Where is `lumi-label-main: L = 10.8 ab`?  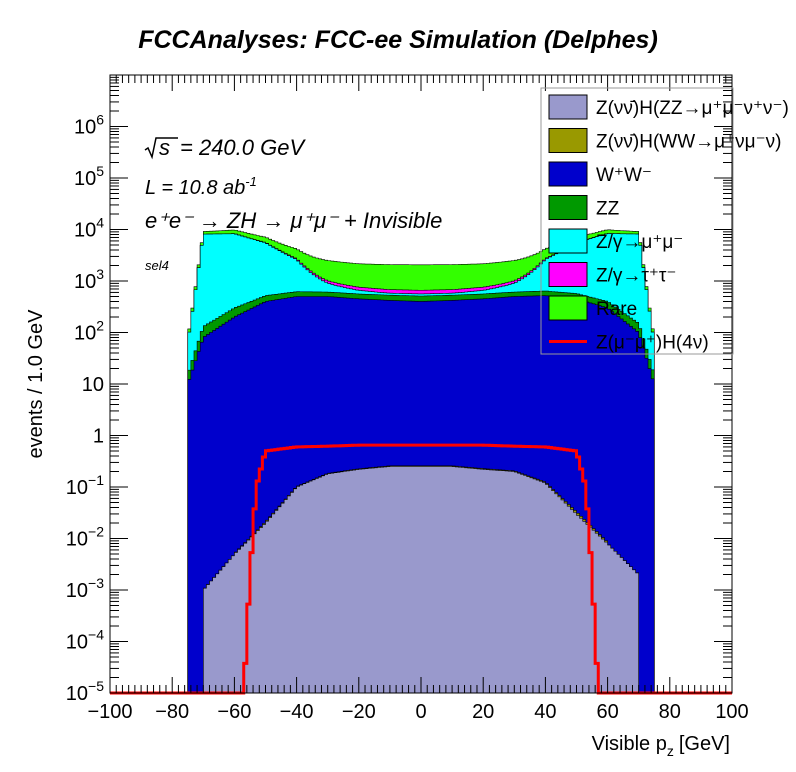
lumi-label-main: L = 10.8 ab is located at coordinates (195, 188).